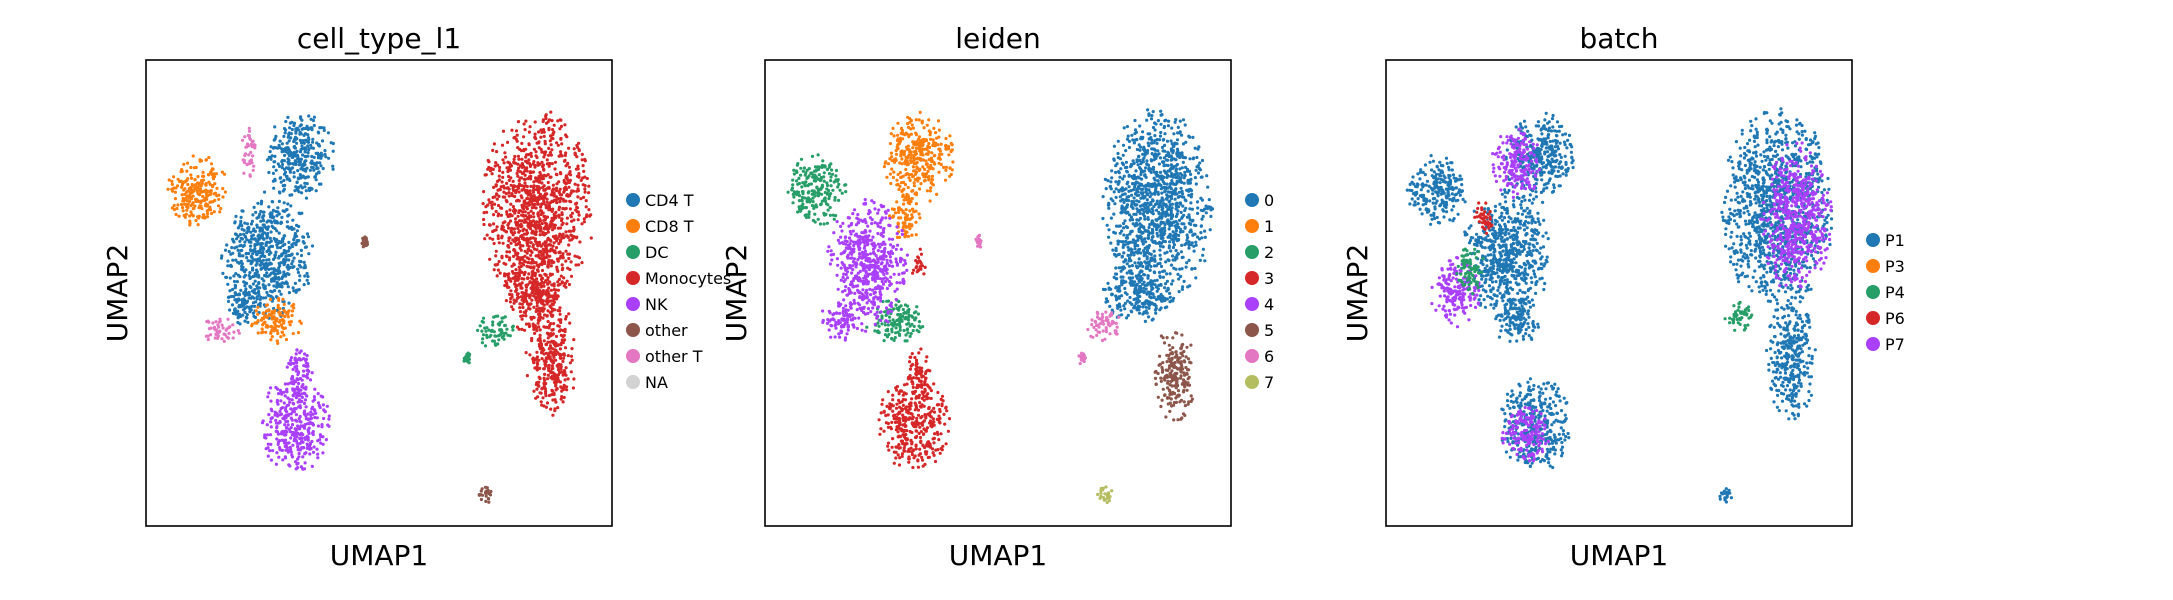  I want to click on legend-item: CD4 T, so click(660, 200).